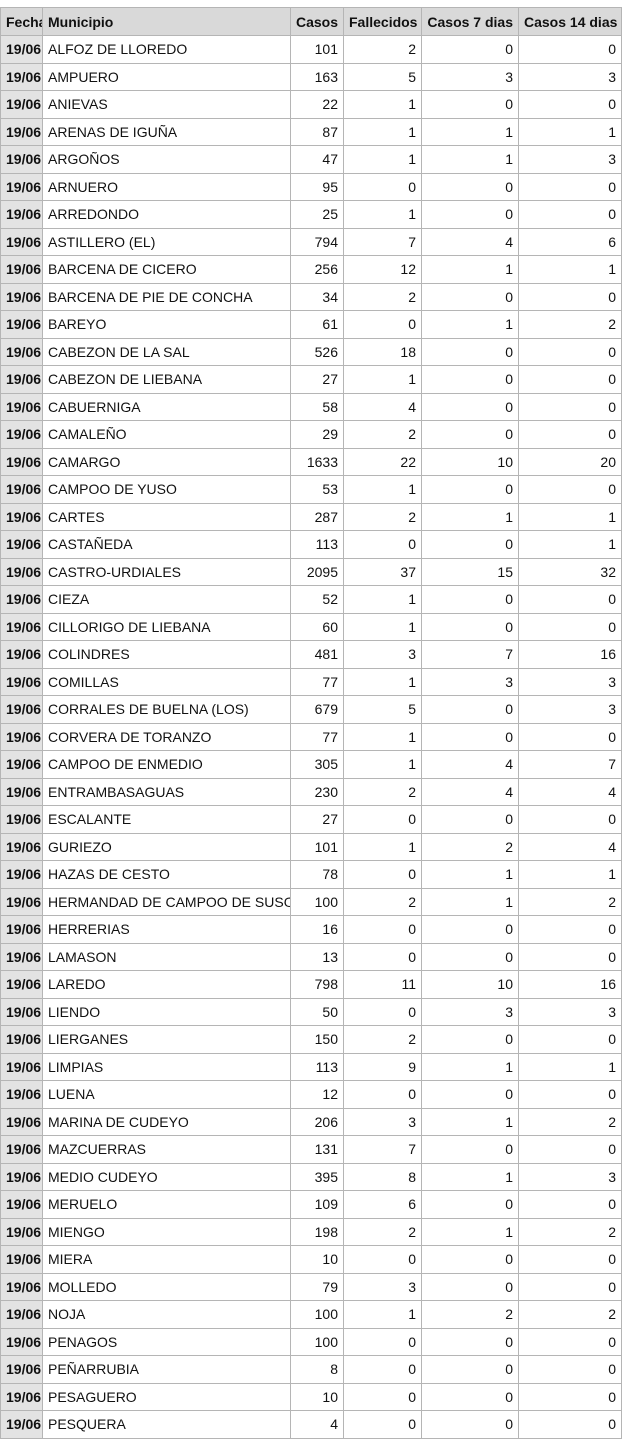 The width and height of the screenshot is (622, 1440). Describe the element at coordinates (311, 929) in the screenshot. I see `table-row: 19/06 HERRERIAS 16 0 0 0` at that location.